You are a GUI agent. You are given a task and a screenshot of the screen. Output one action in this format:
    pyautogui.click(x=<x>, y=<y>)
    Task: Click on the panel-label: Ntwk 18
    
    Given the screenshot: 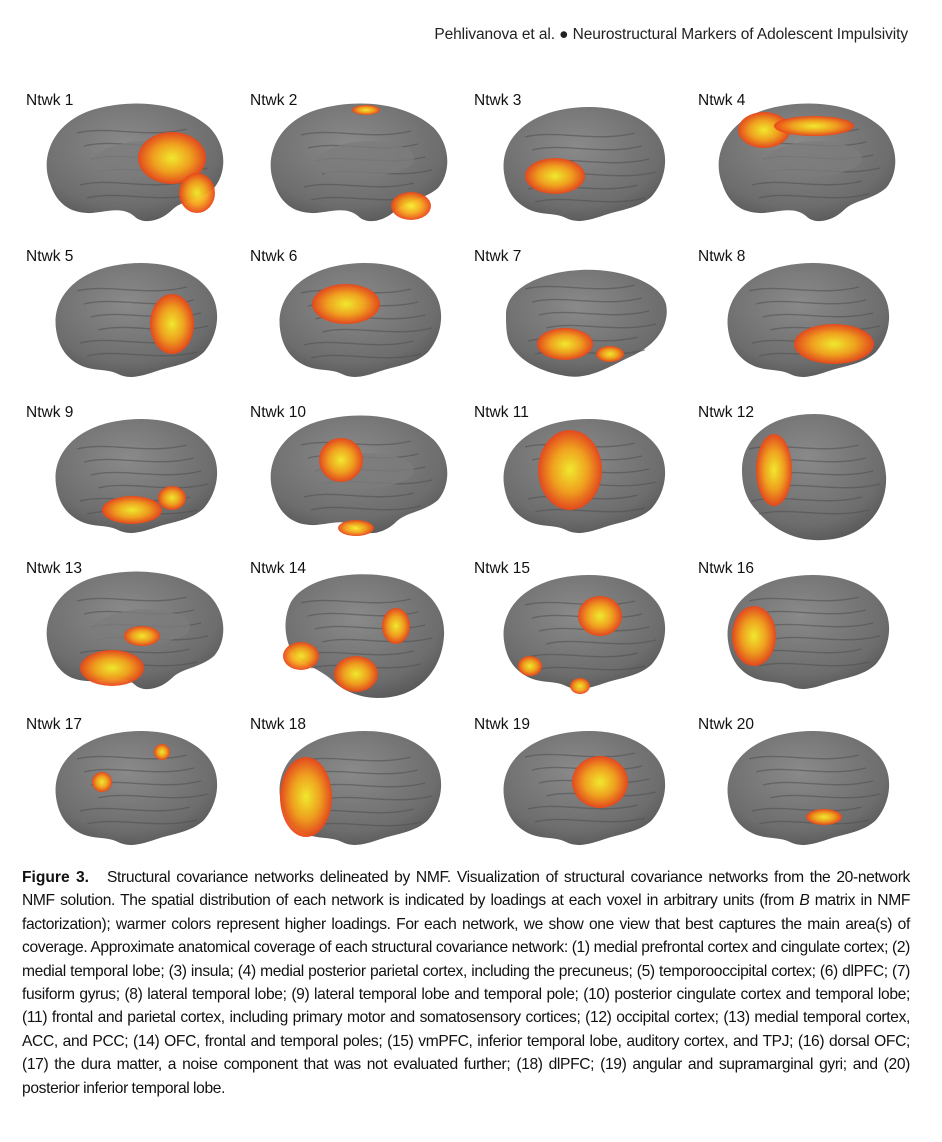 What is the action you would take?
    pyautogui.click(x=278, y=724)
    